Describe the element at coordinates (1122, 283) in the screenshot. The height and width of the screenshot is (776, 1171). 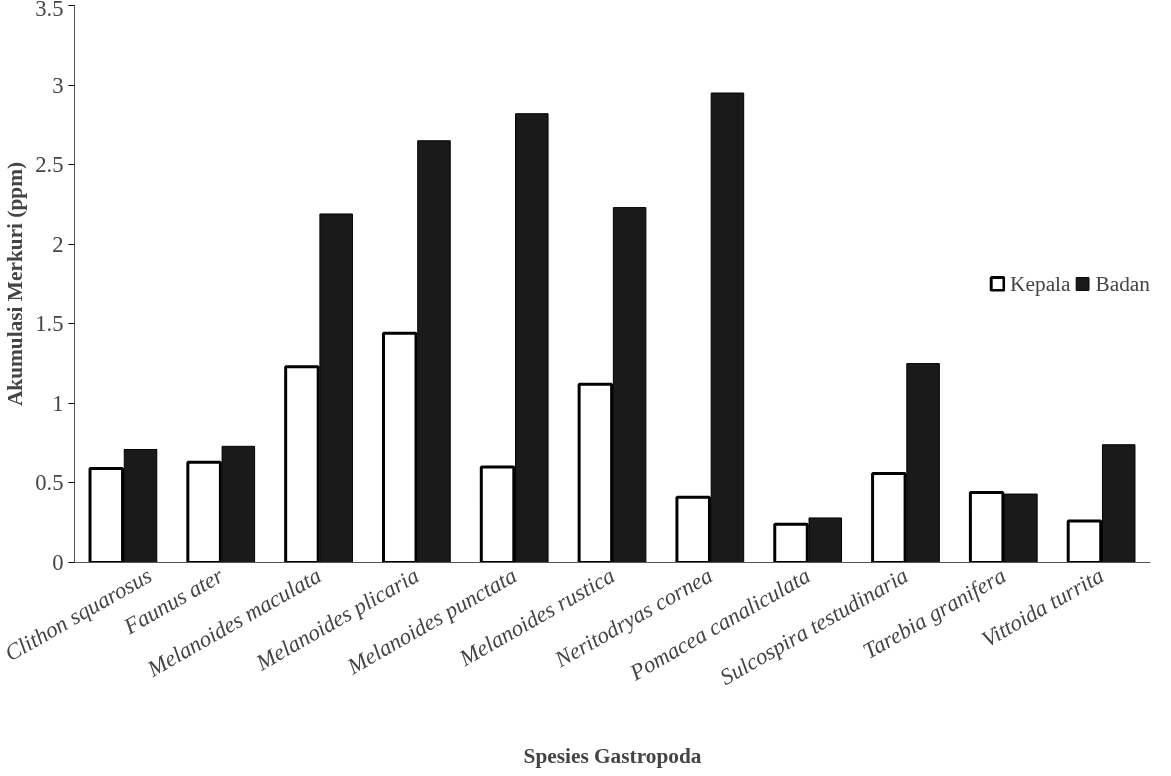
I see `legend-label: Badan` at that location.